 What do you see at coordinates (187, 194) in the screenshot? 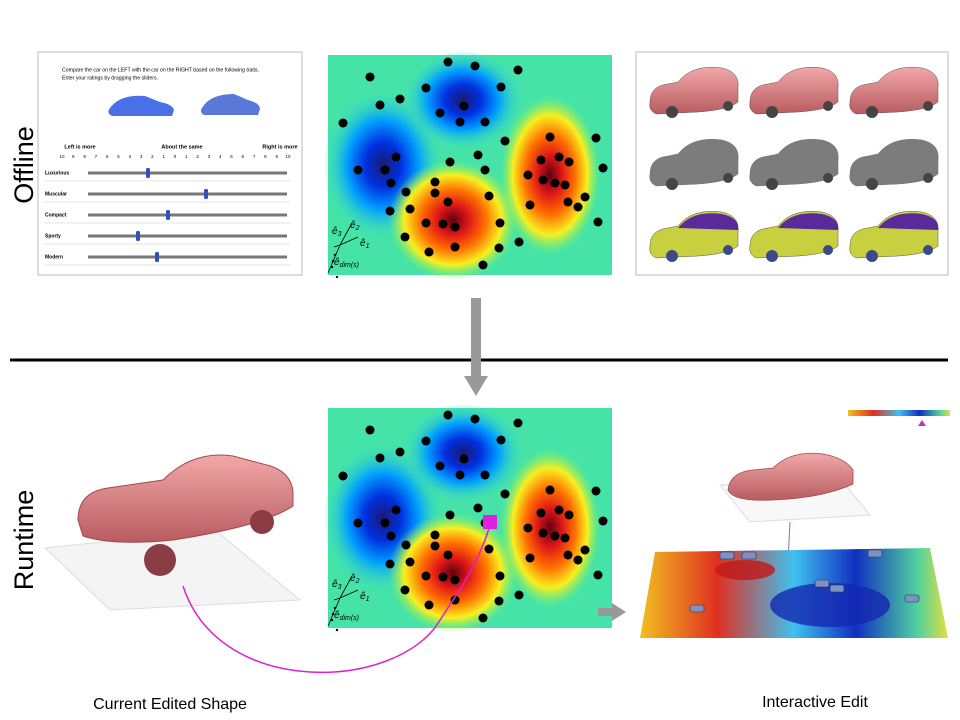
I see `slider-track` at bounding box center [187, 194].